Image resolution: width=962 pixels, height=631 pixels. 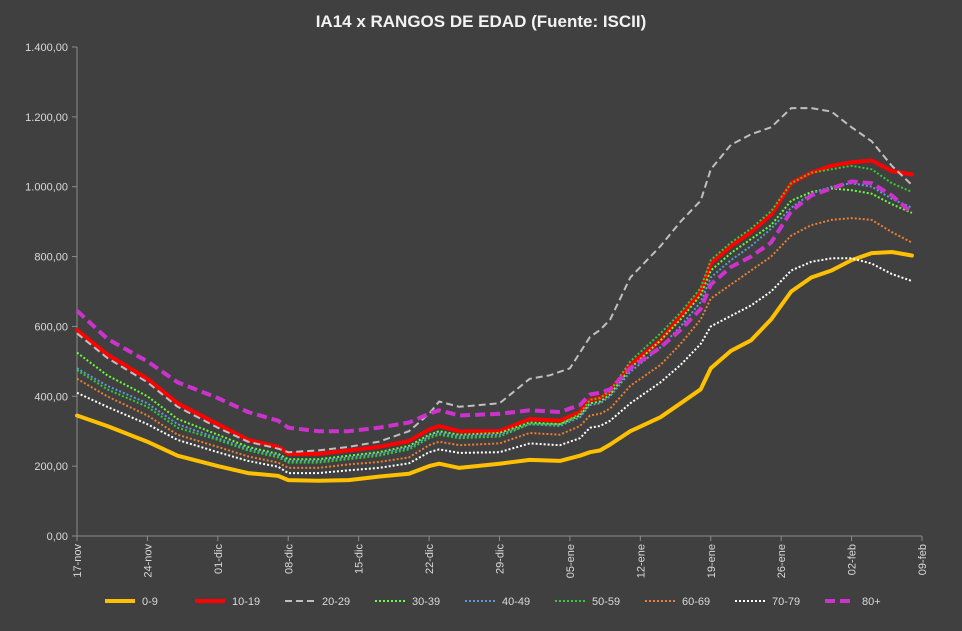 What do you see at coordinates (219, 559) in the screenshot?
I see `x-tick-label: 01-dic` at bounding box center [219, 559].